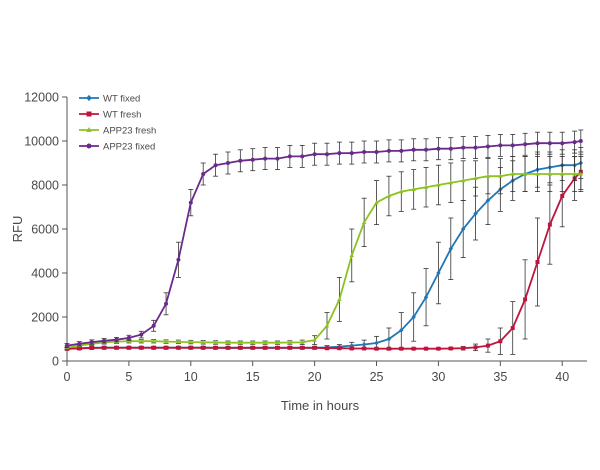  I want to click on legend-label: APP23 fixed, so click(129, 147).